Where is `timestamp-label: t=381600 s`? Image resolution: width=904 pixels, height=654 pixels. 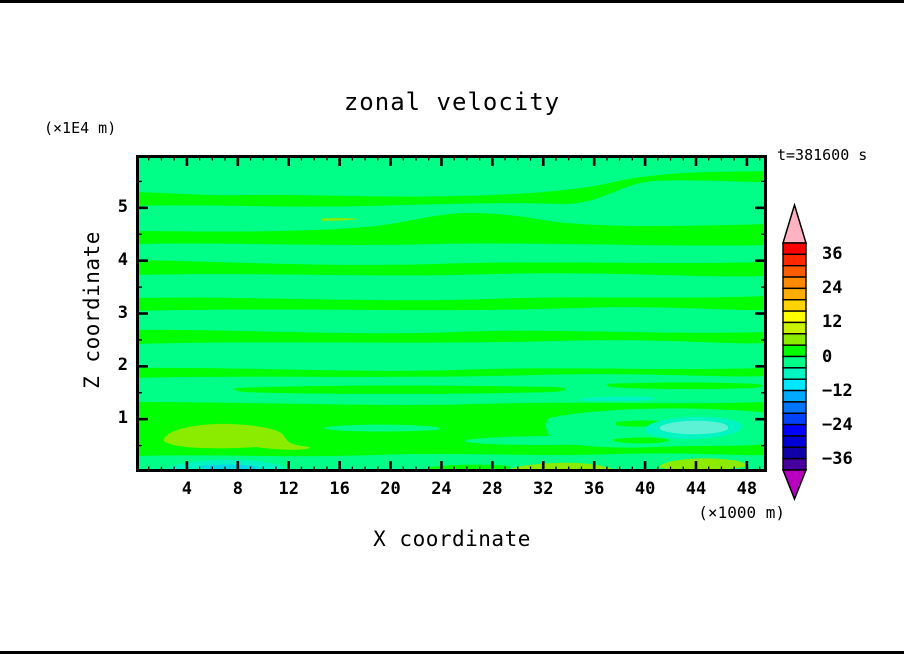 timestamp-label: t=381600 s is located at coordinates (822, 155).